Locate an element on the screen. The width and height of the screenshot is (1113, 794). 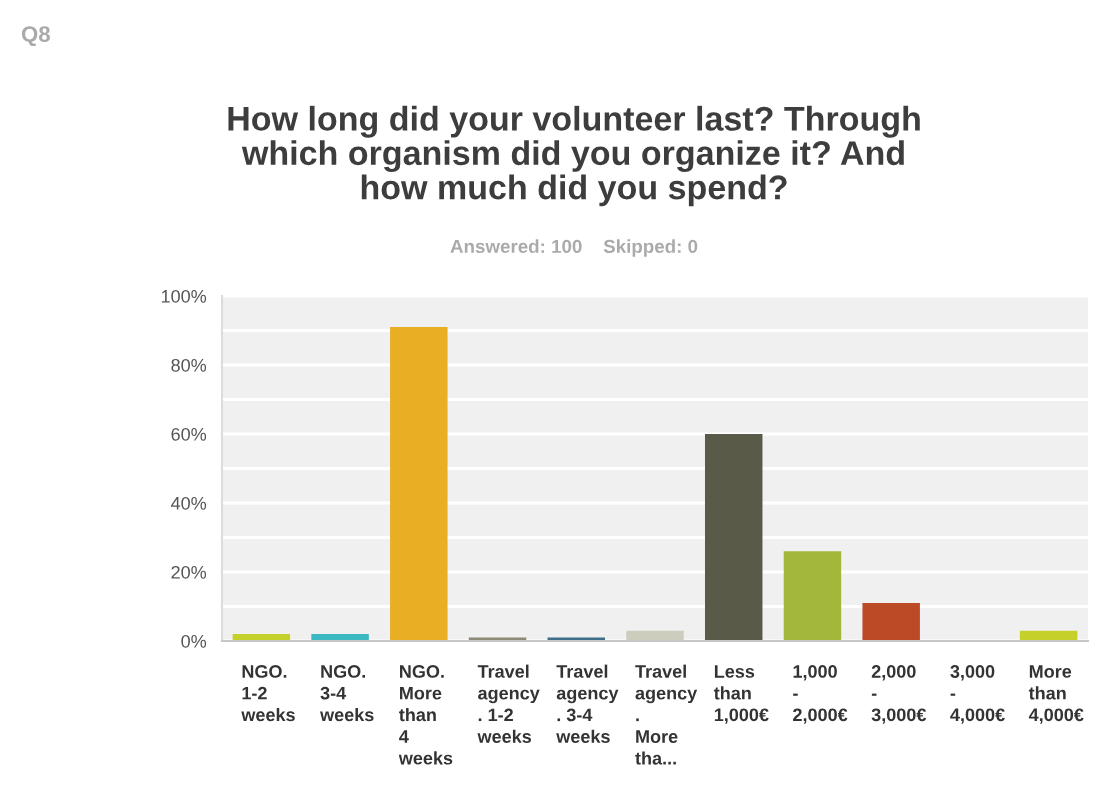
y-tick-label: 0% is located at coordinates (194, 641).